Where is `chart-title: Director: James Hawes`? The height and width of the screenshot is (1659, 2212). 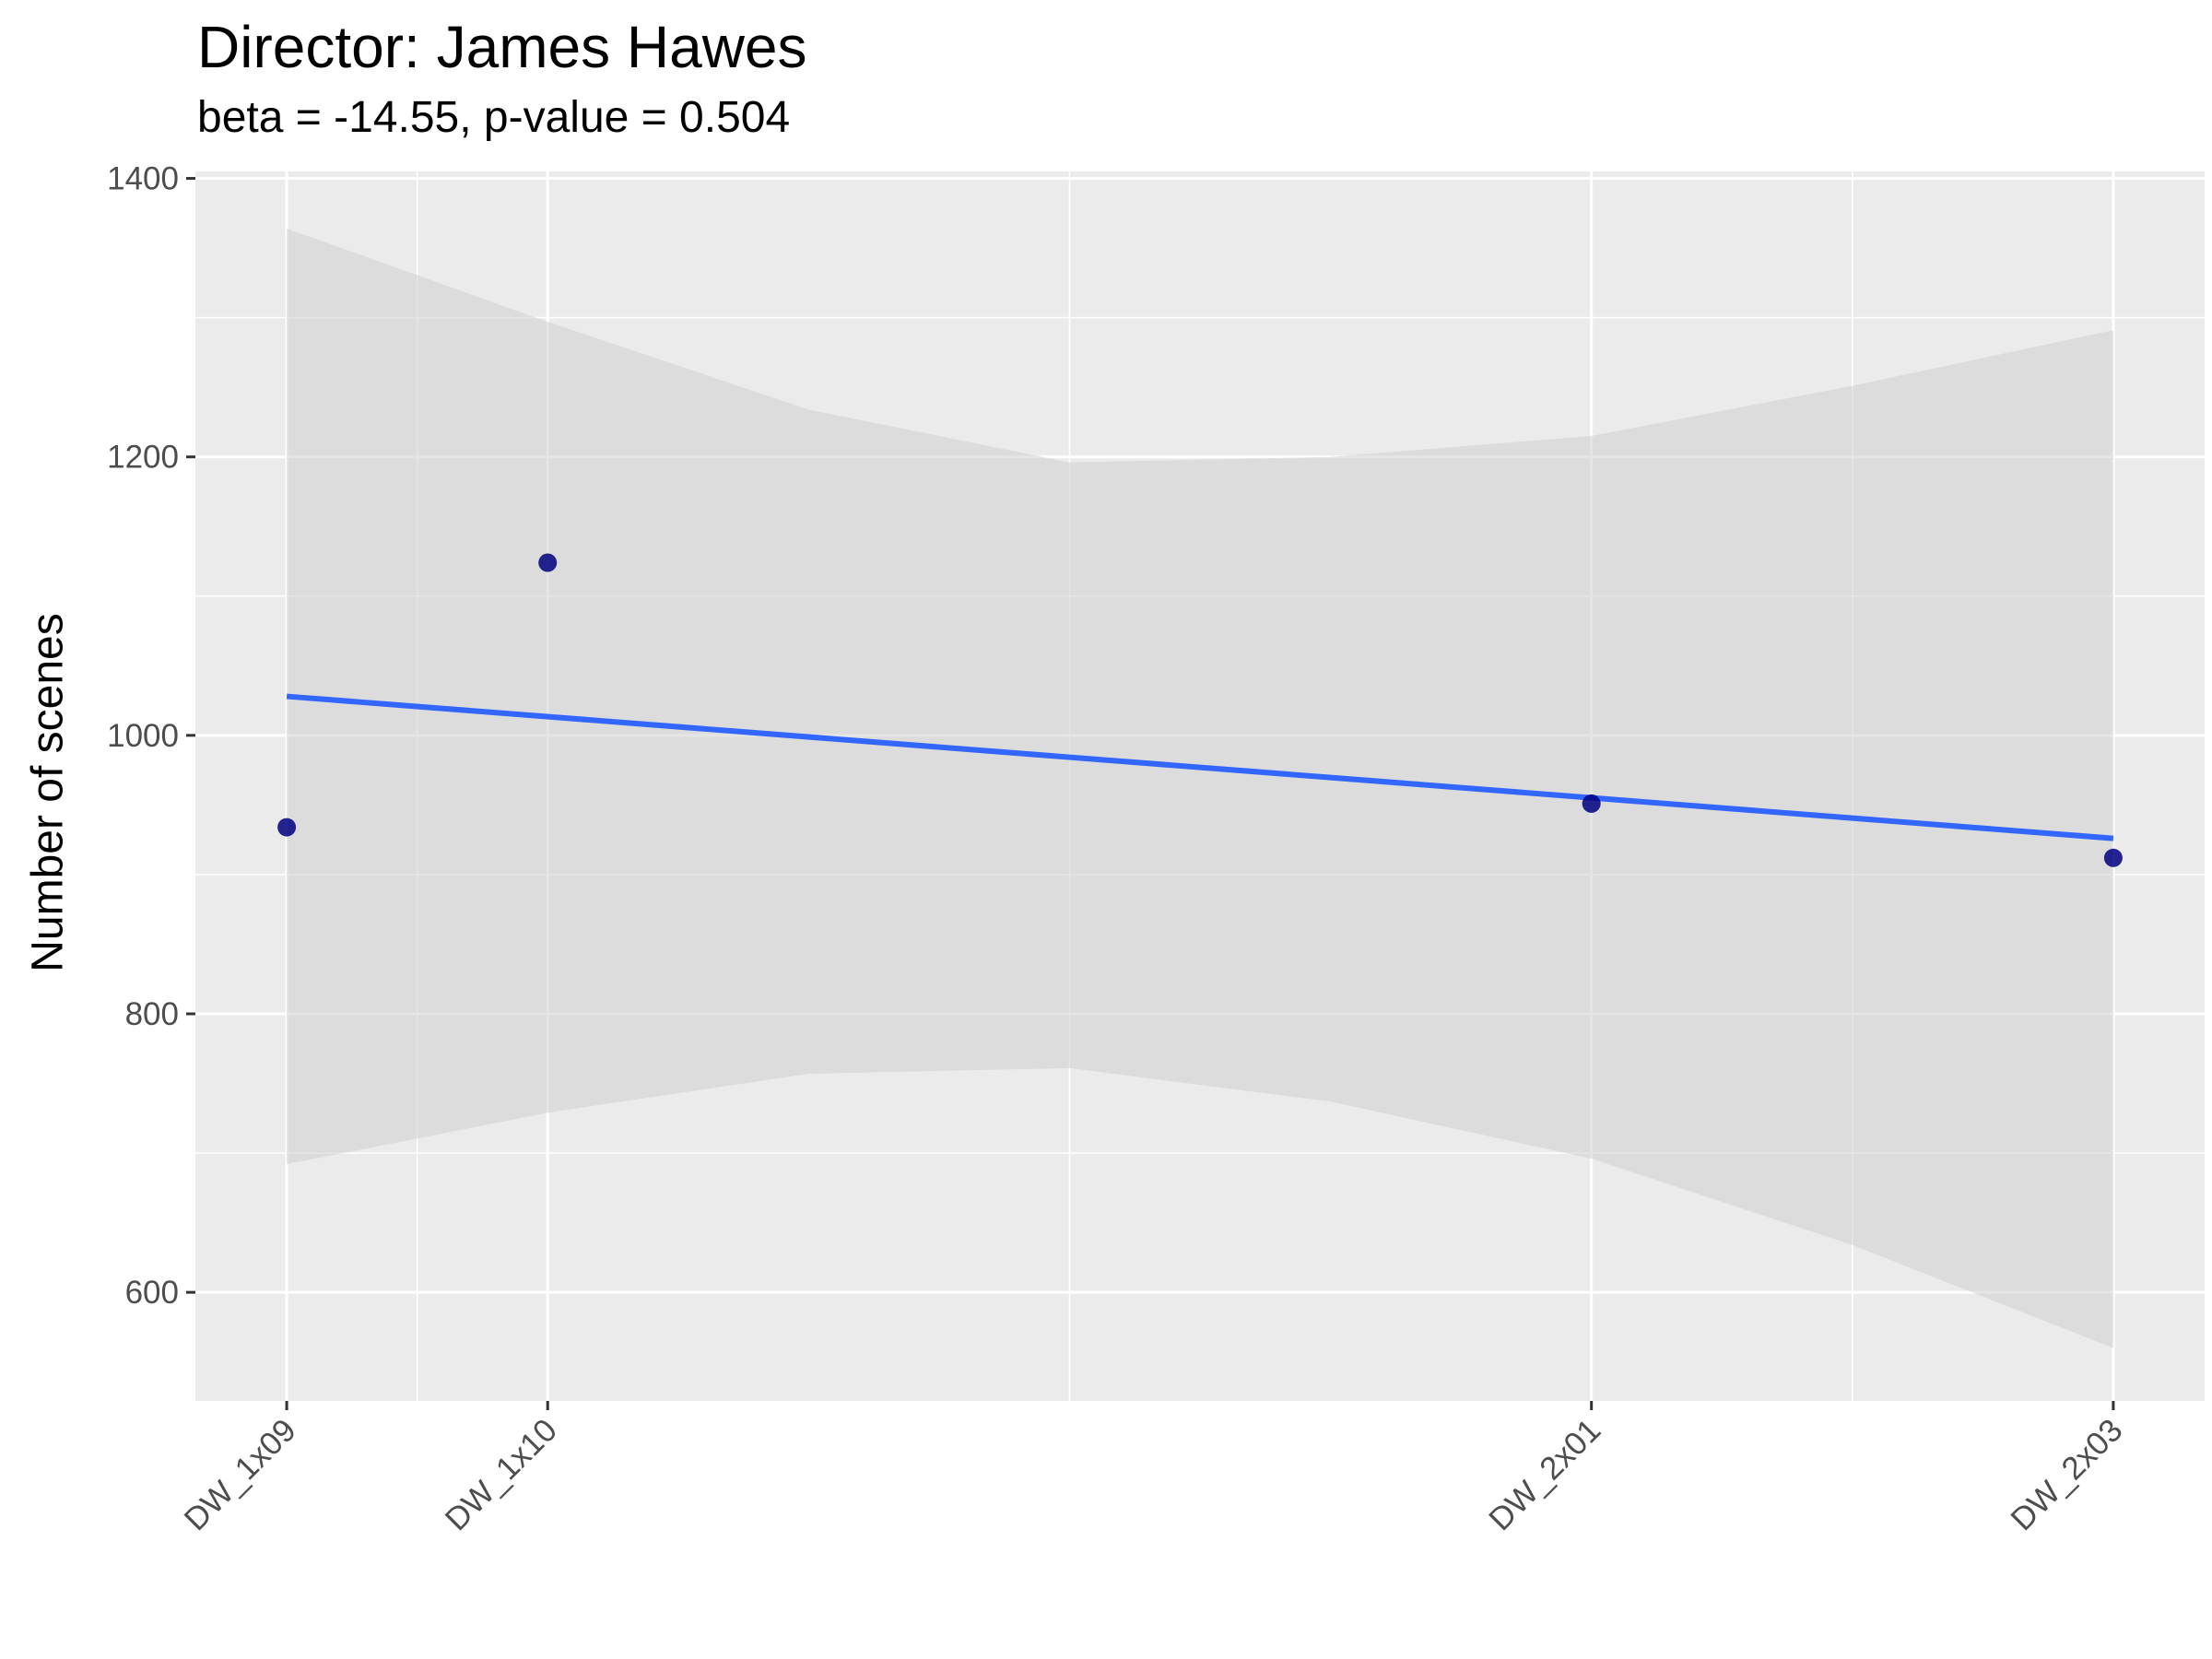 chart-title: Director: James Hawes is located at coordinates (502, 47).